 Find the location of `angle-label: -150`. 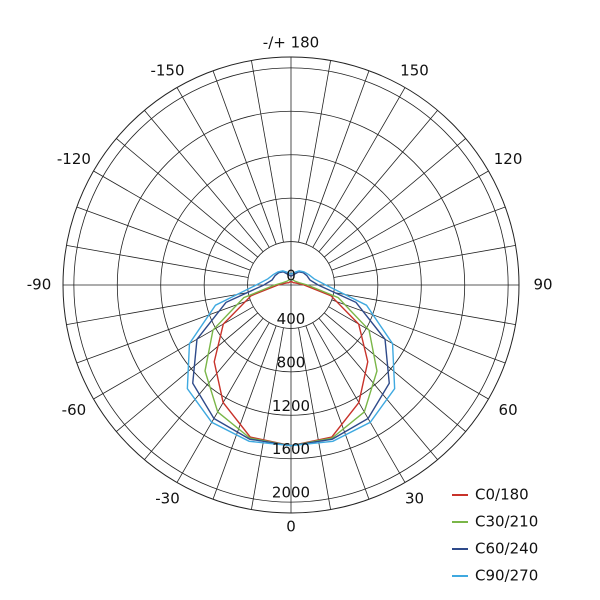

angle-label: -150 is located at coordinates (167, 71).